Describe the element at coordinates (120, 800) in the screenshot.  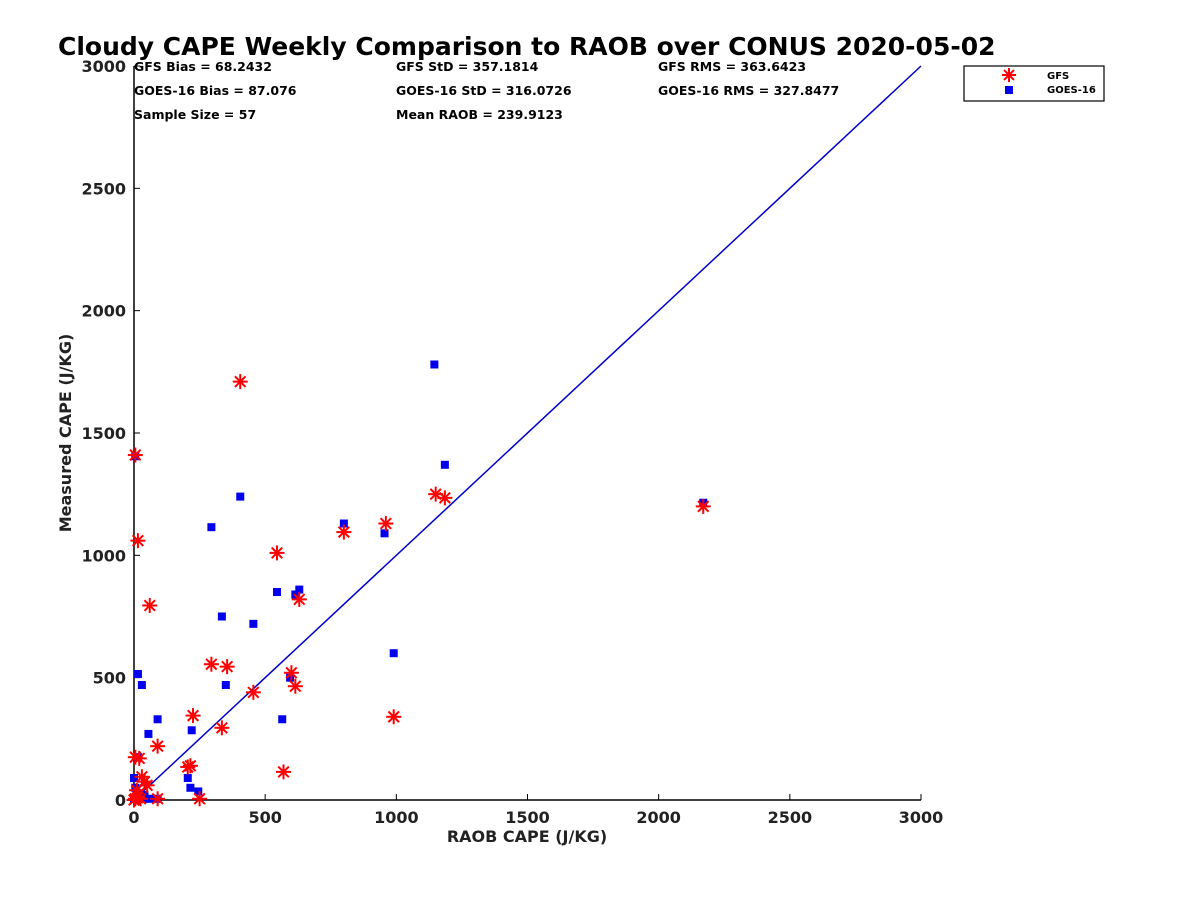
I see `y-tick-label: 0` at that location.